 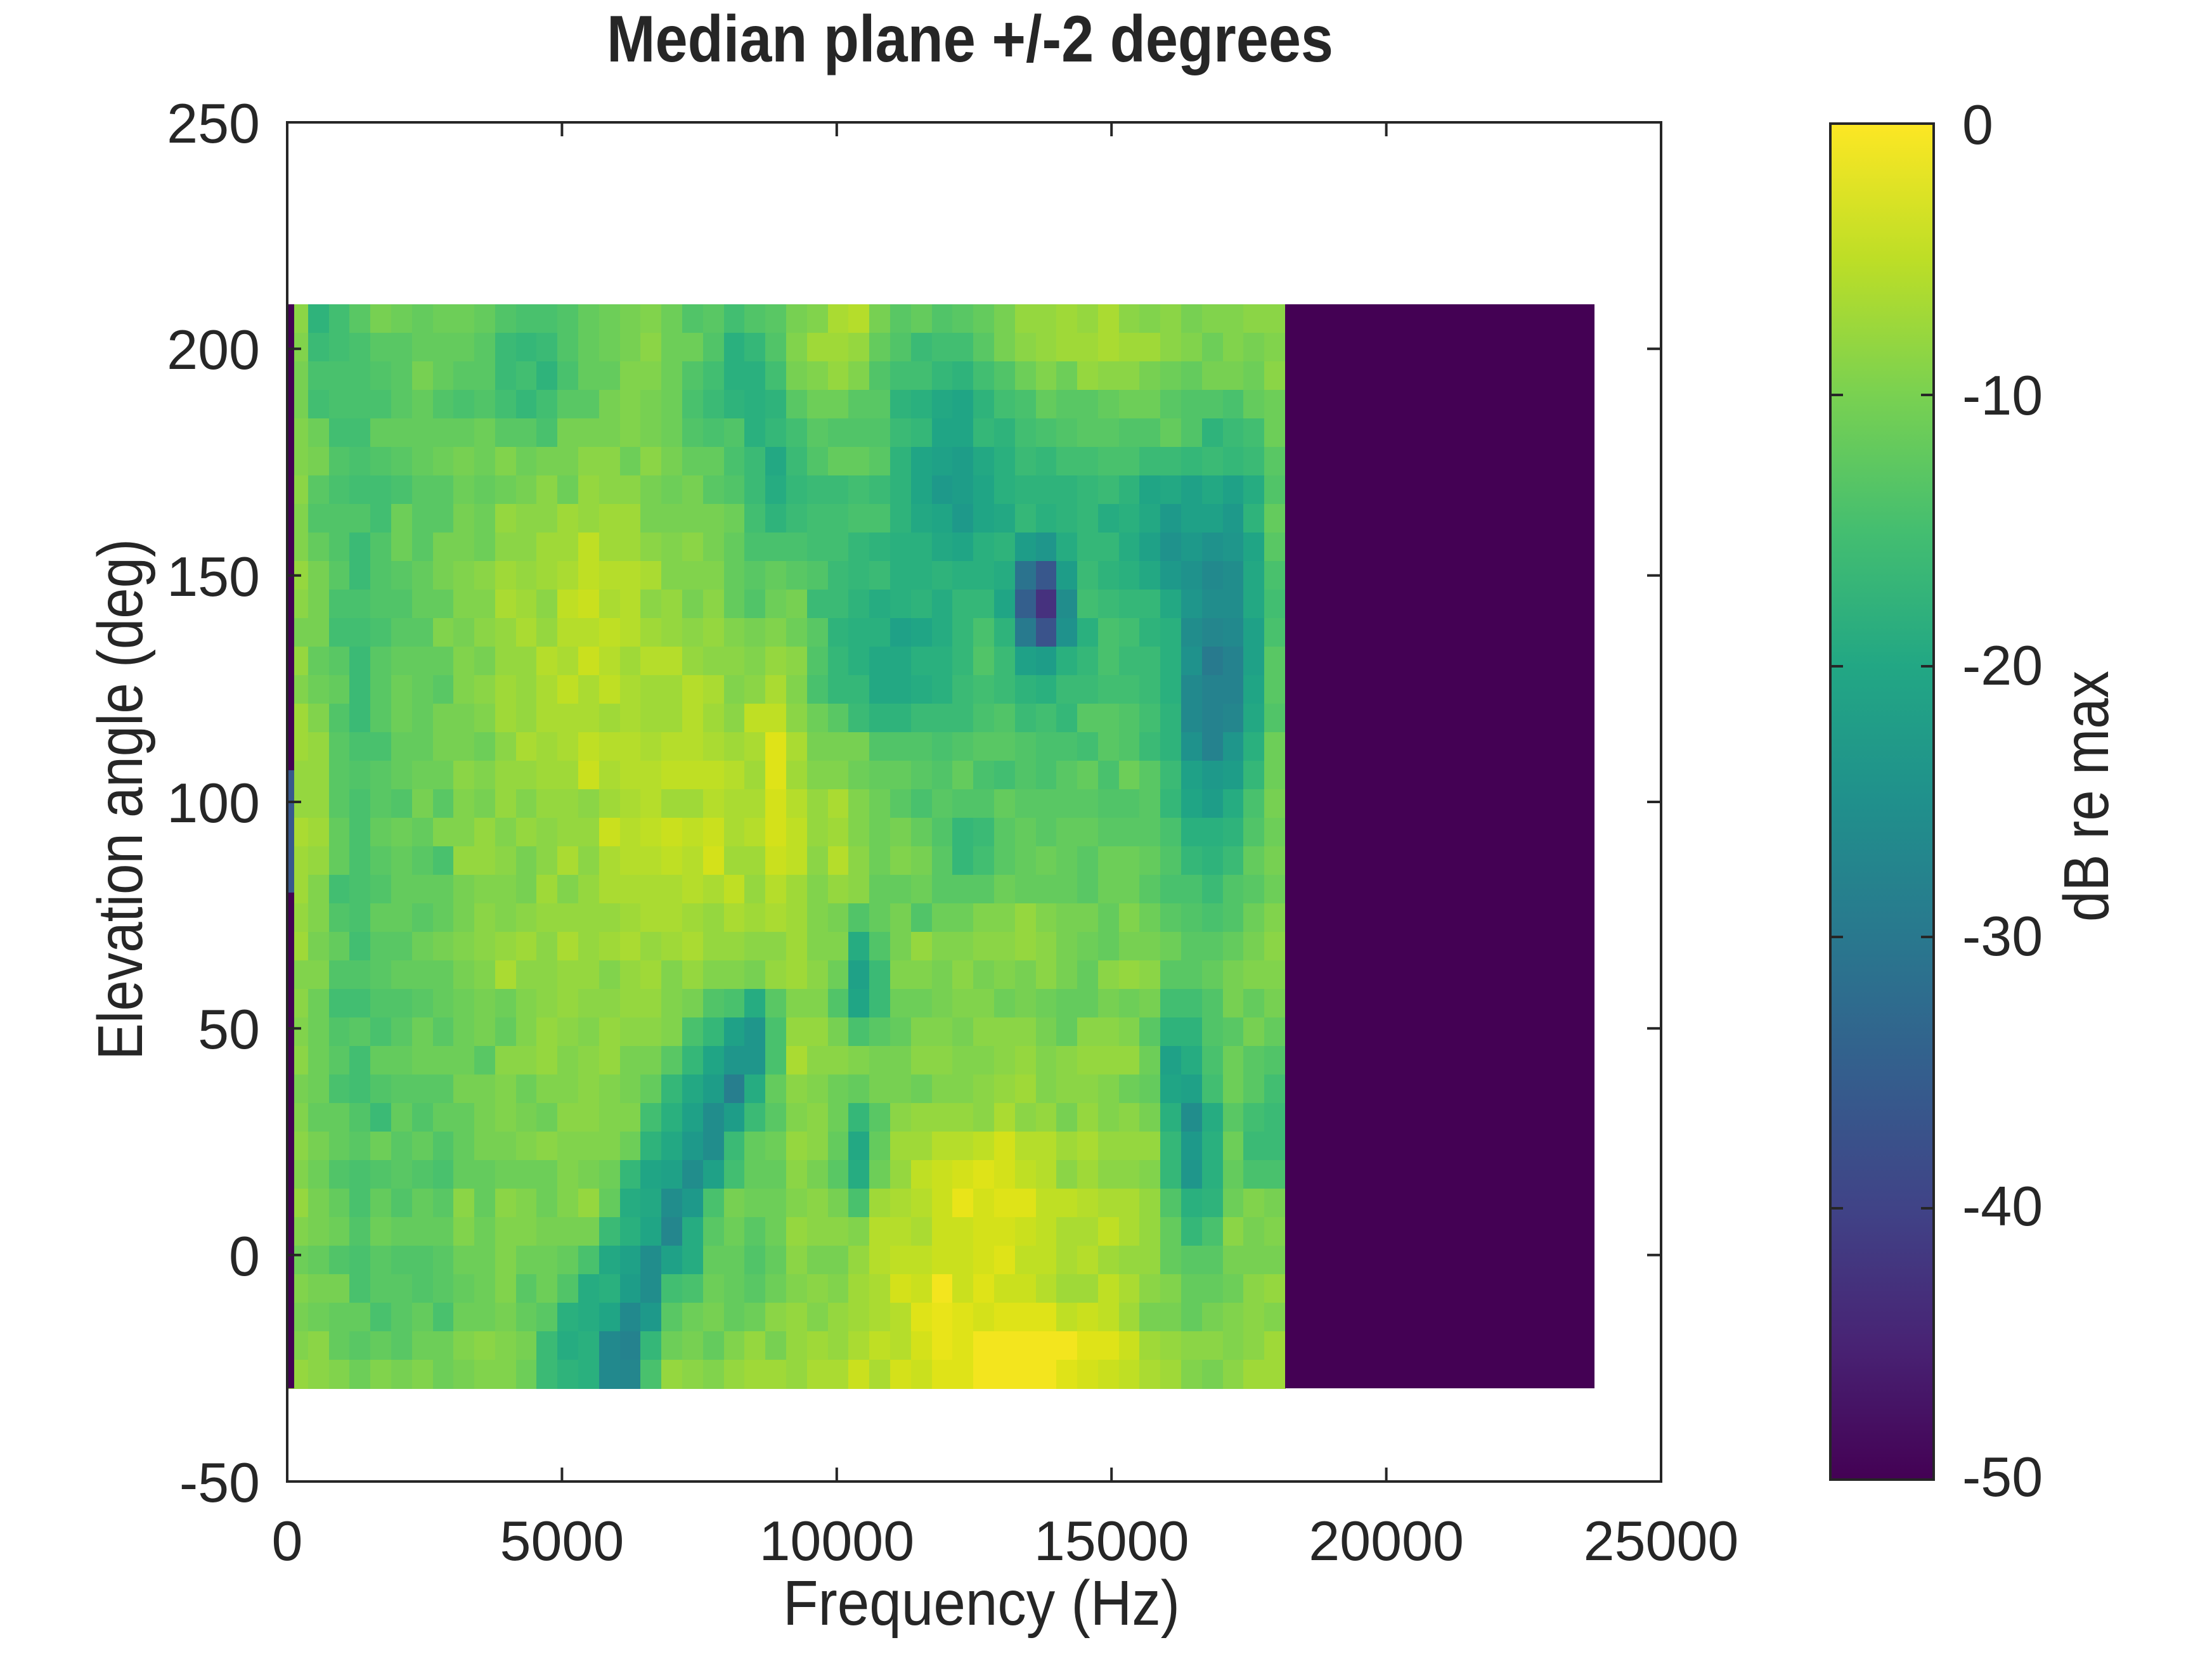 What do you see at coordinates (2086, 796) in the screenshot?
I see `svg-text: dB re max` at bounding box center [2086, 796].